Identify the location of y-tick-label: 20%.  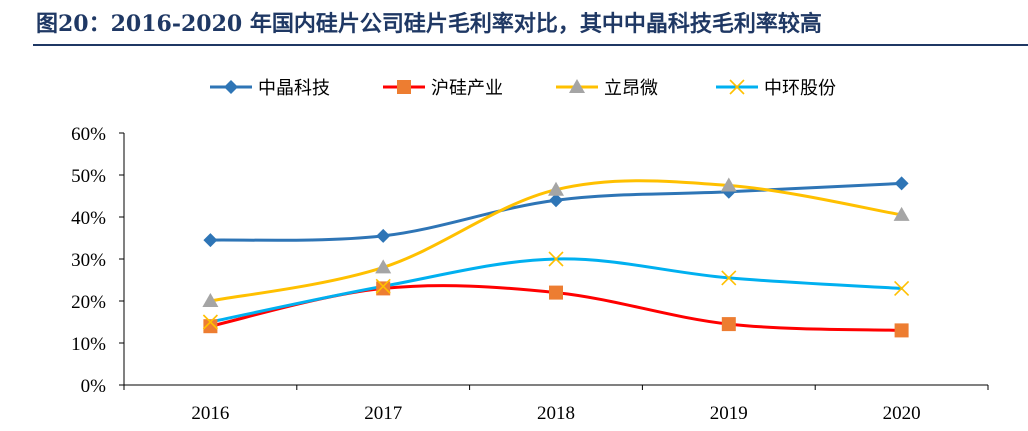
(88, 302).